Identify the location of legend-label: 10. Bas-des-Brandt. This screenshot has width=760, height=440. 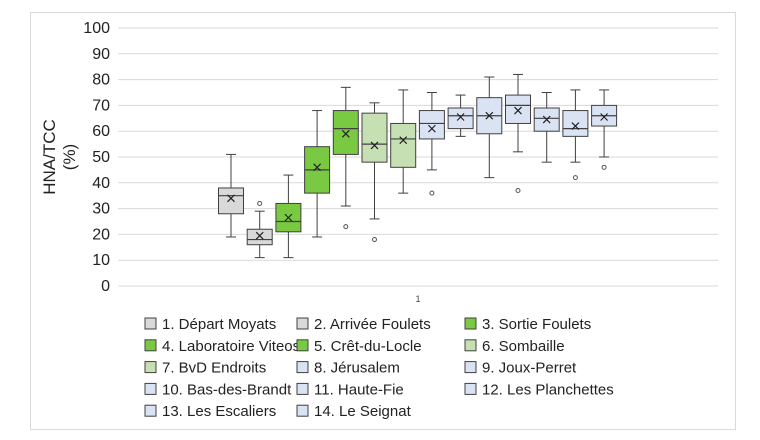
(227, 389).